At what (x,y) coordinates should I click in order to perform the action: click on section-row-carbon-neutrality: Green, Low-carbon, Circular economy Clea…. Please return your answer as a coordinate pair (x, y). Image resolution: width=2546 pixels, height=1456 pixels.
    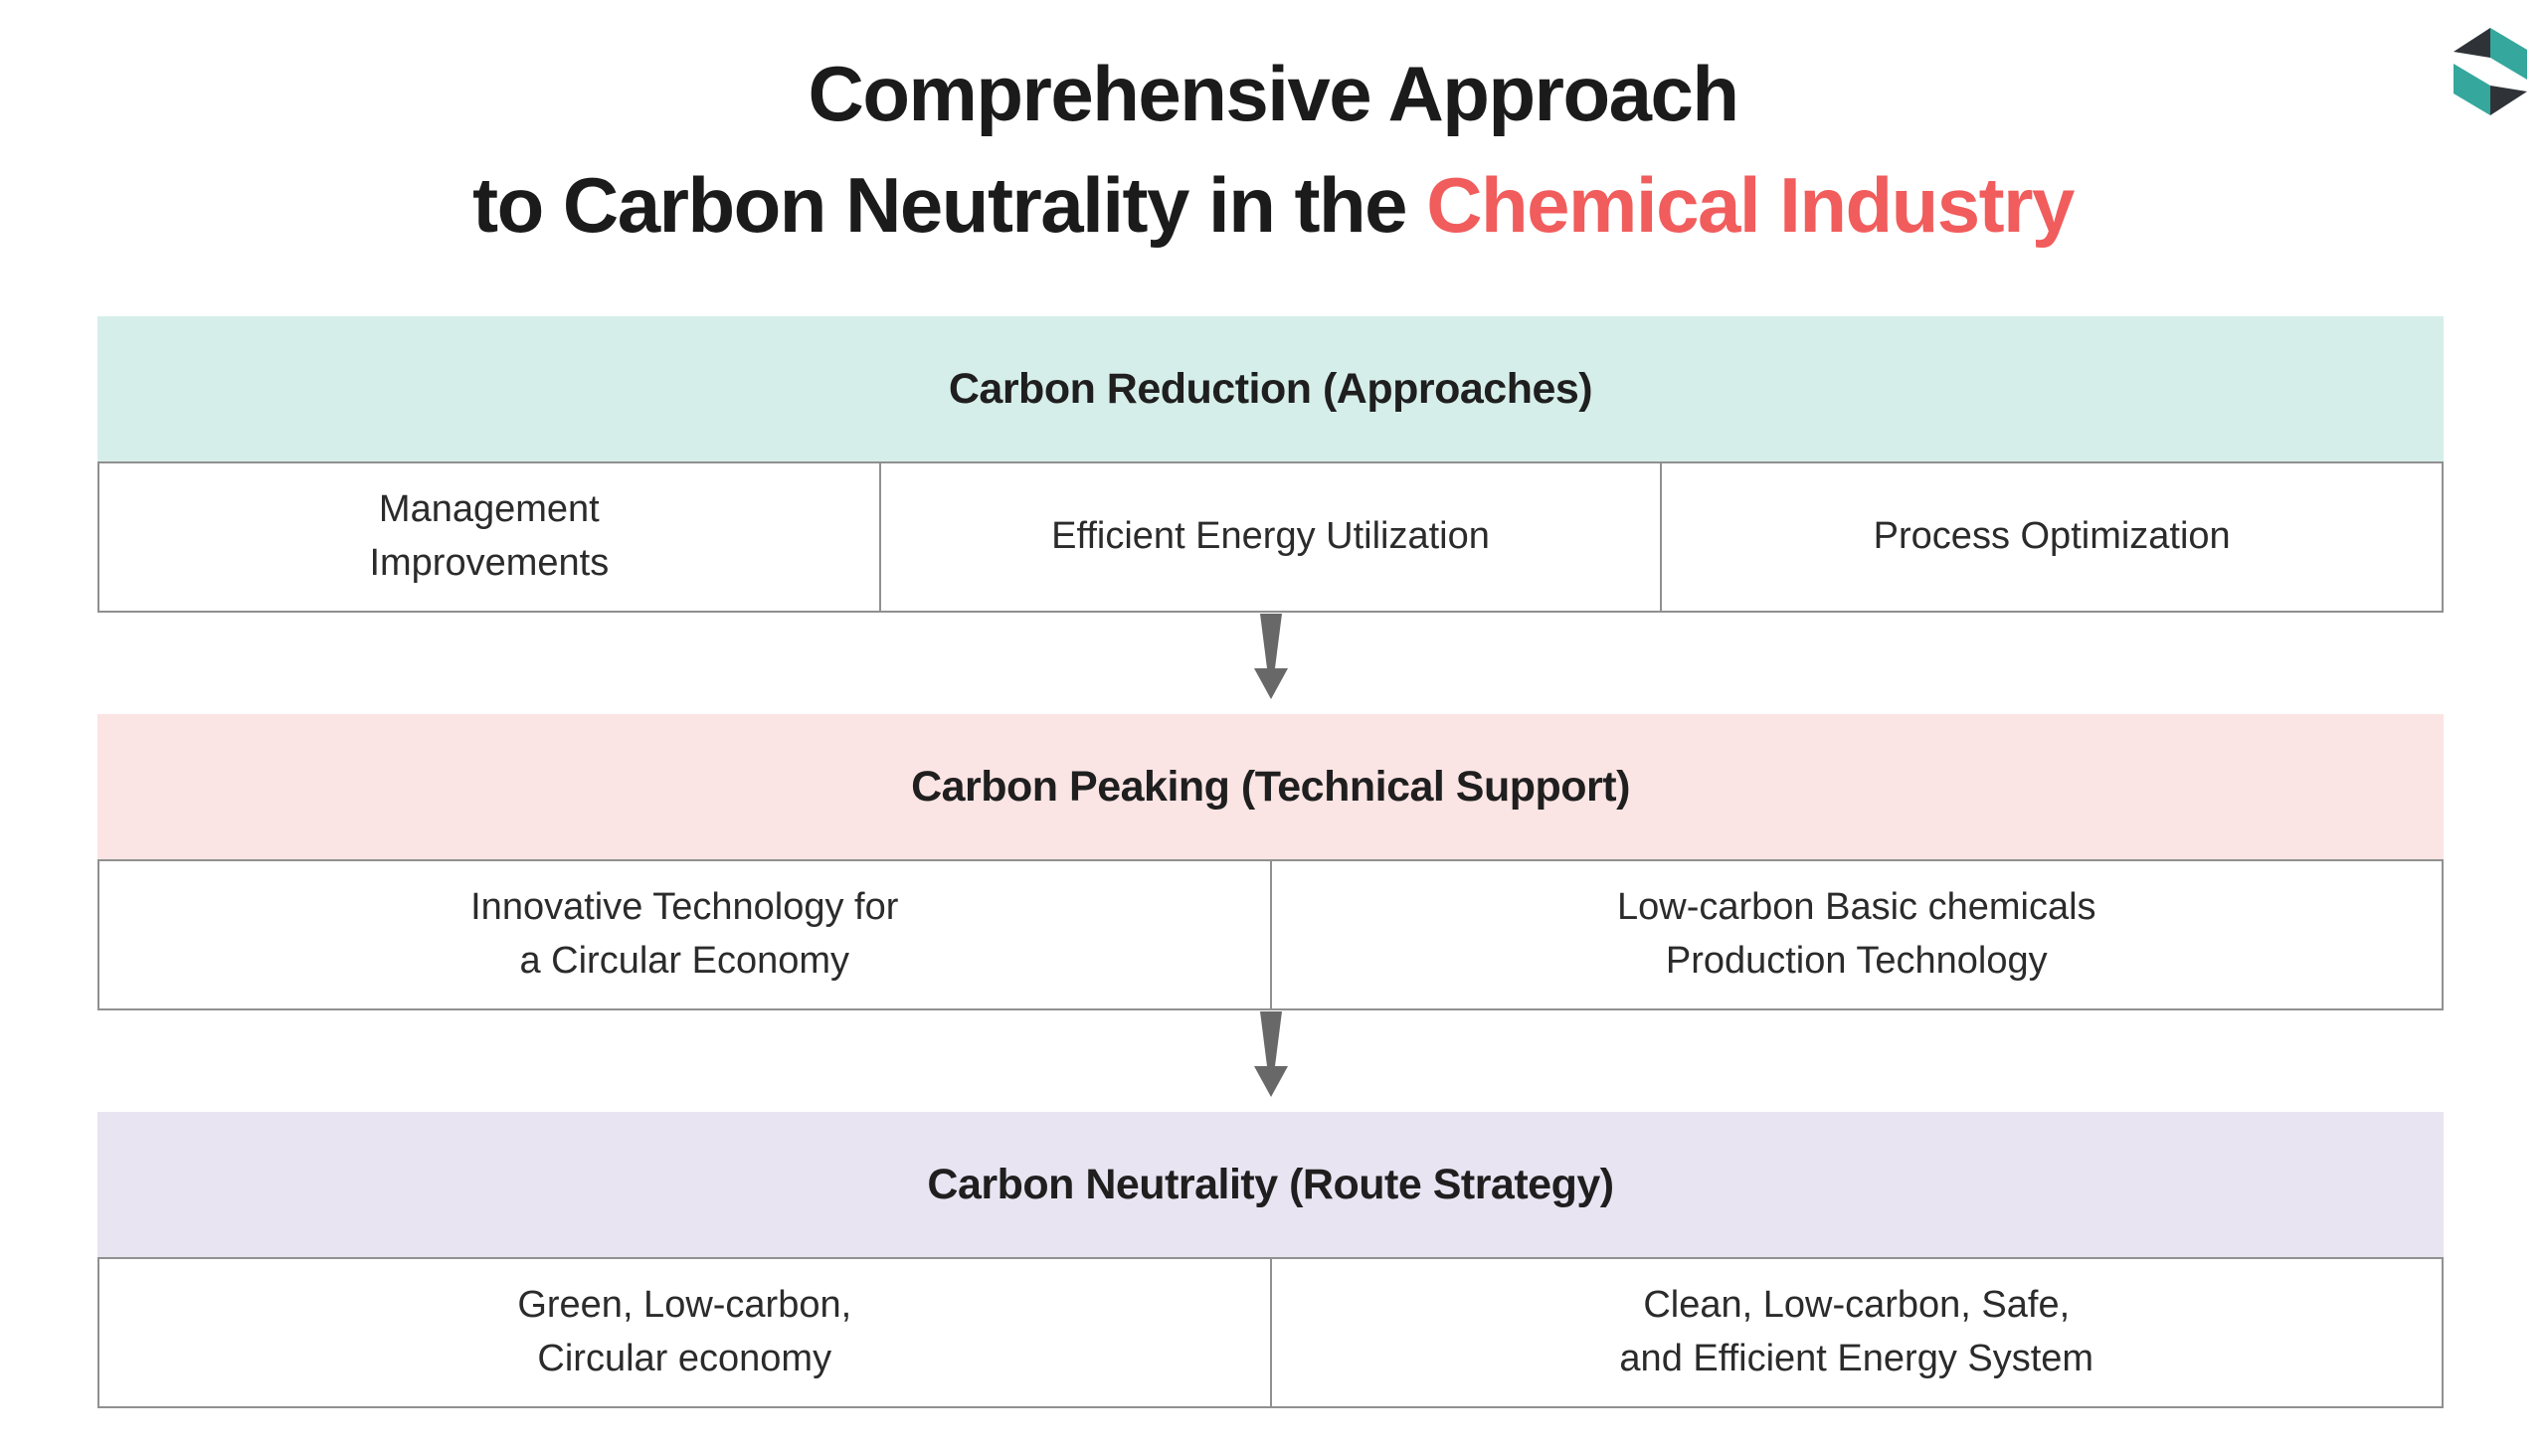
    Looking at the image, I should click on (1270, 1332).